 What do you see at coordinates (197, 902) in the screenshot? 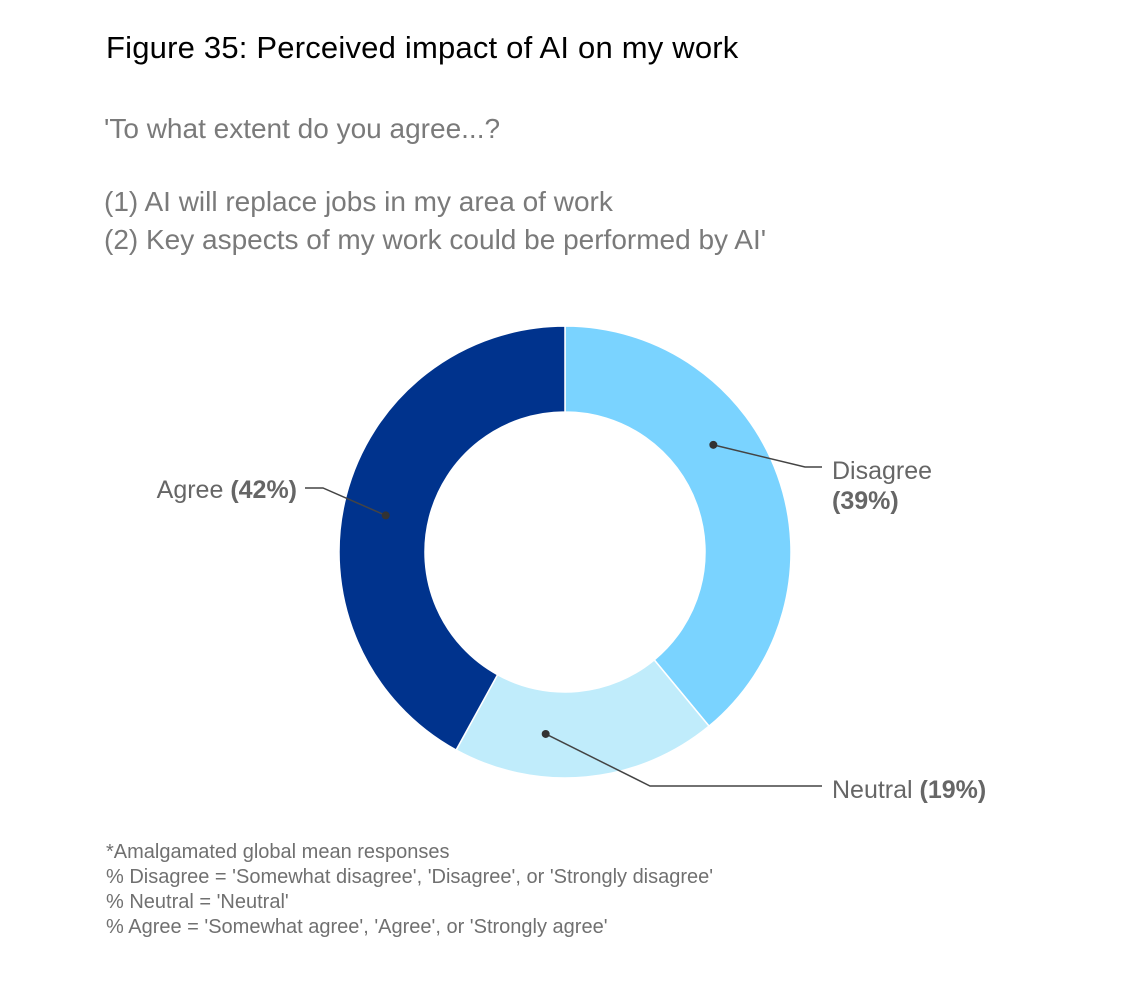
I see `footnote-3: % Neutral = 'Neutral'` at bounding box center [197, 902].